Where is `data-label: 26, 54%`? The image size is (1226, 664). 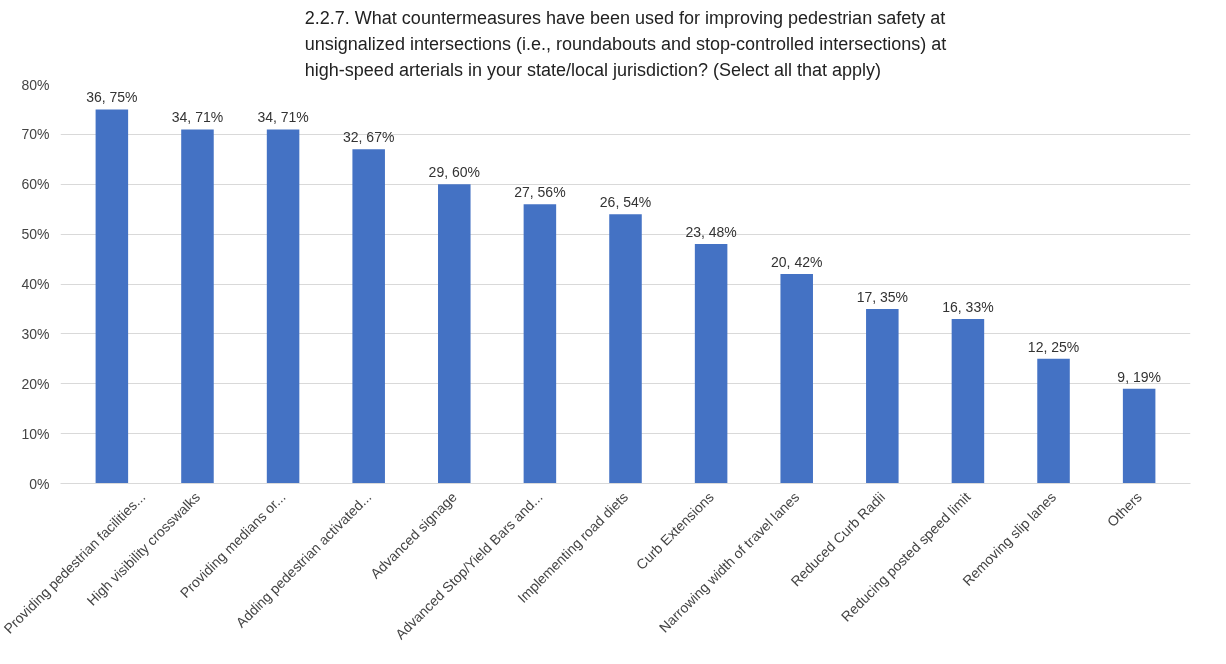 data-label: 26, 54% is located at coordinates (625, 202).